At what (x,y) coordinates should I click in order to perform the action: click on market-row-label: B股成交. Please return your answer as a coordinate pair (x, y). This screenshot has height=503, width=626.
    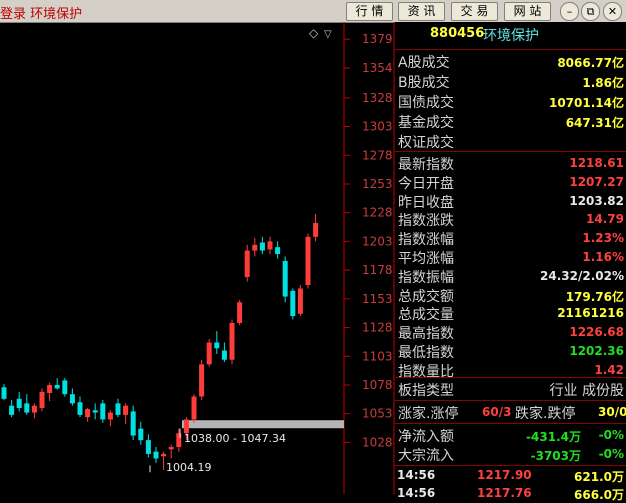
    Looking at the image, I should click on (424, 83).